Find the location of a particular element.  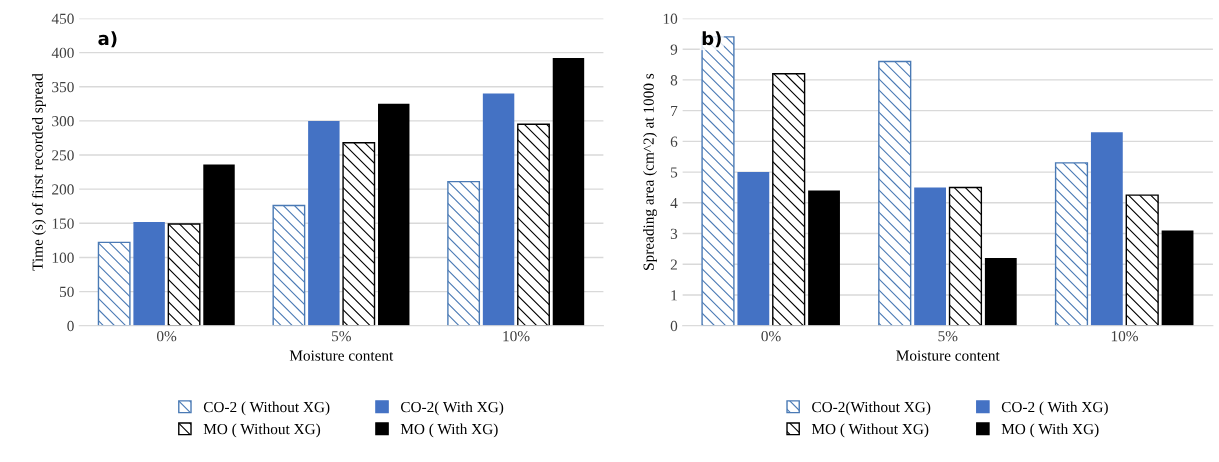

y-tick-label: 2 is located at coordinates (673, 264).